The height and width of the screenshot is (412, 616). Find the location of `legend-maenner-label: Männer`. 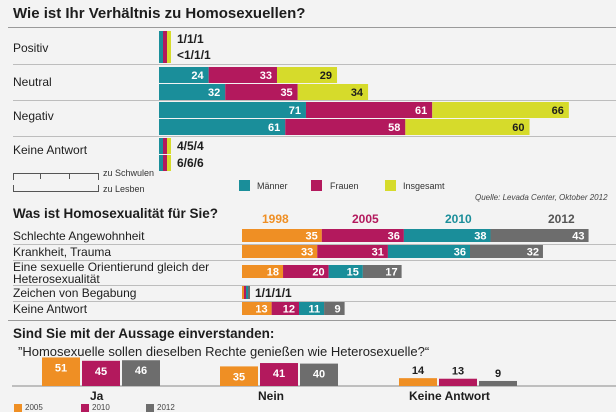

legend-maenner-label: Männer is located at coordinates (272, 186).